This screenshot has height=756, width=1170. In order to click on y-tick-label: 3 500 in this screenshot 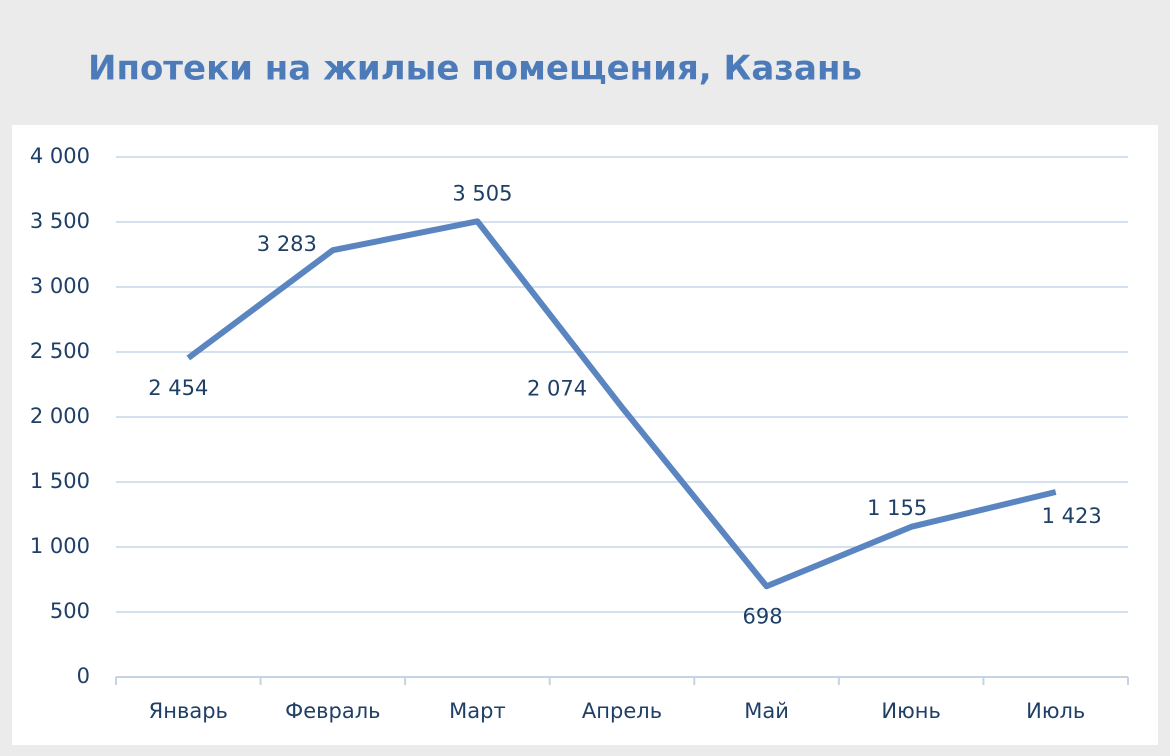, I will do `click(60, 221)`.